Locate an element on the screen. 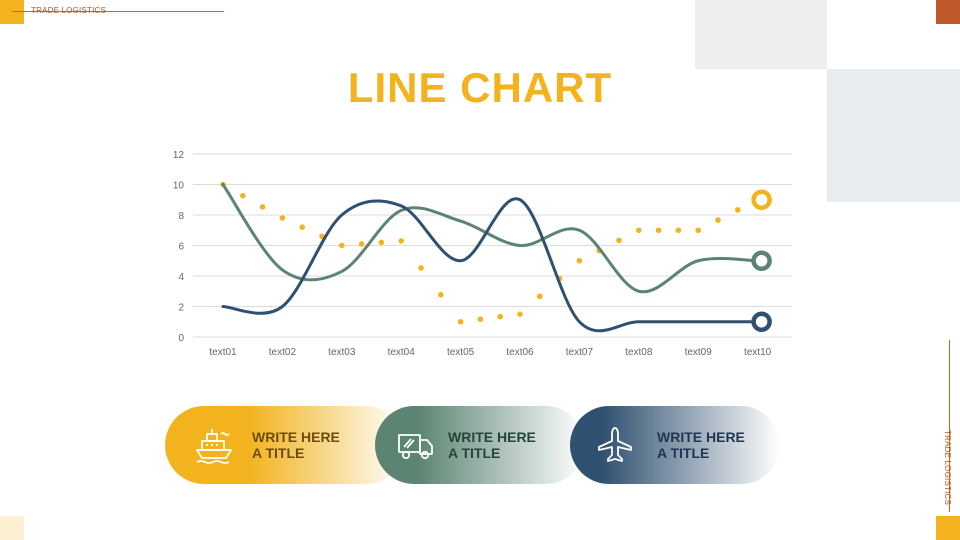 Image resolution: width=960 pixels, height=540 pixels. y-tick-label: 0 is located at coordinates (181, 338).